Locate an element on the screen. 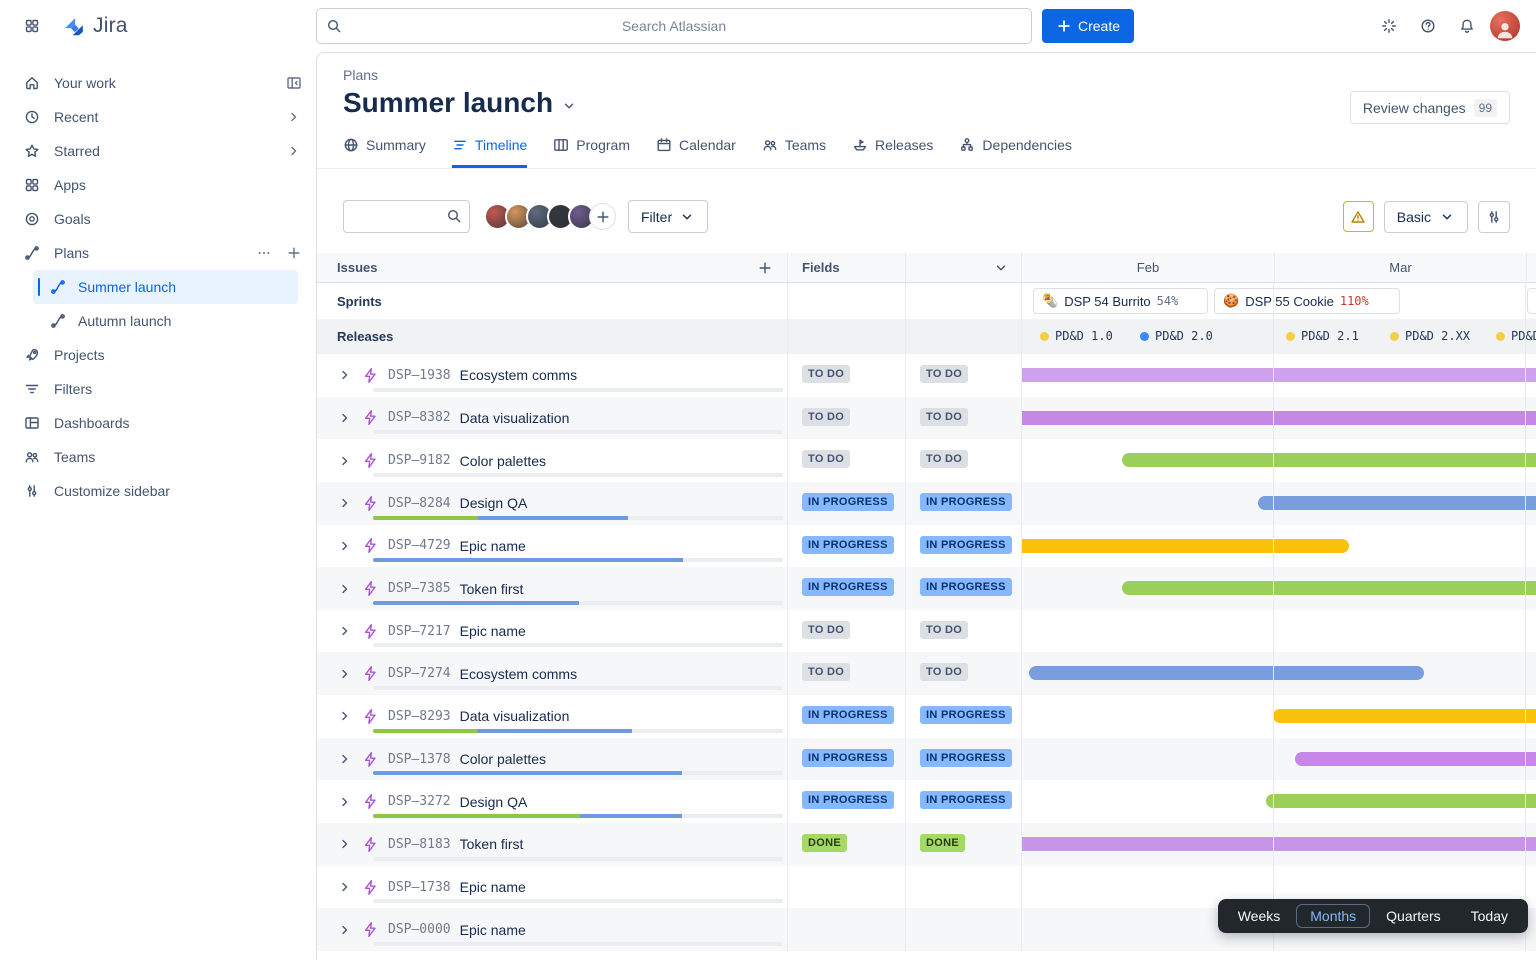 The image size is (1536, 960). tab-teams: Teams is located at coordinates (794, 152).